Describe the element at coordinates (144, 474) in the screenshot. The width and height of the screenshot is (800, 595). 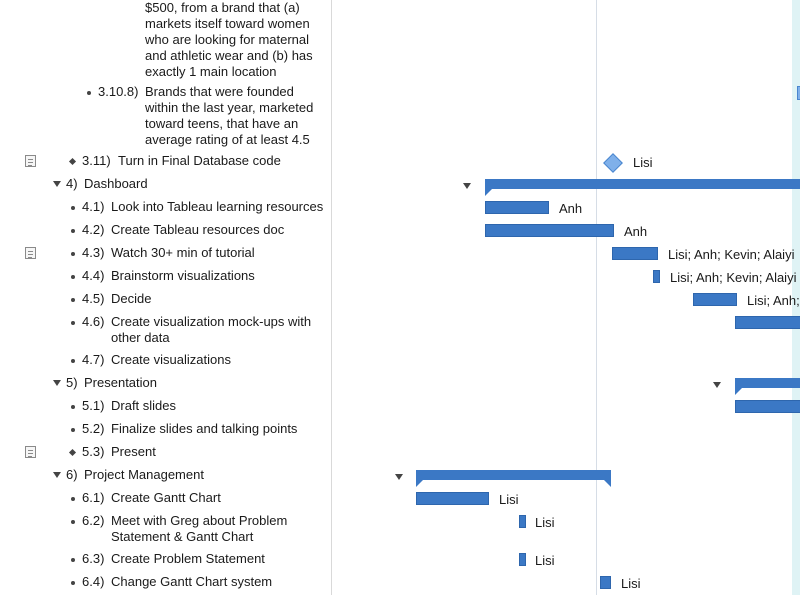
I see `task-title: Project Management` at that location.